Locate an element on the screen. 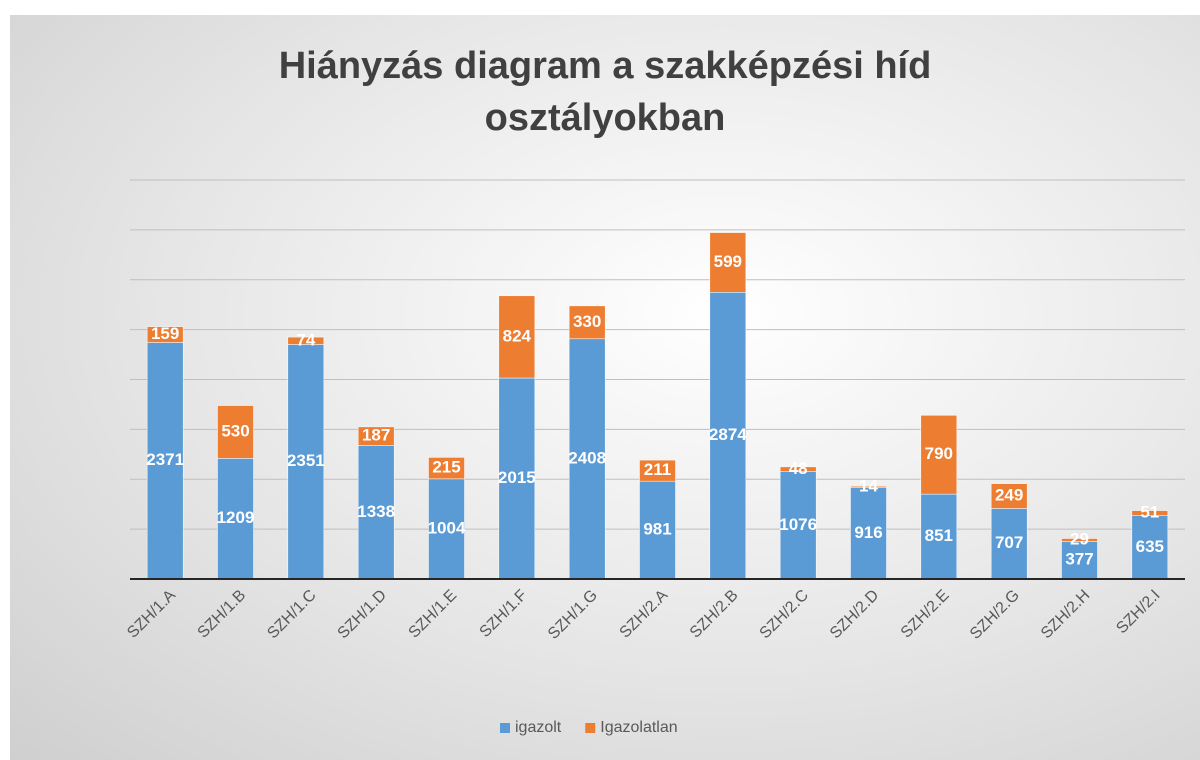 The image size is (1200, 760). x-tick-label: SZH/1.C is located at coordinates (291, 614).